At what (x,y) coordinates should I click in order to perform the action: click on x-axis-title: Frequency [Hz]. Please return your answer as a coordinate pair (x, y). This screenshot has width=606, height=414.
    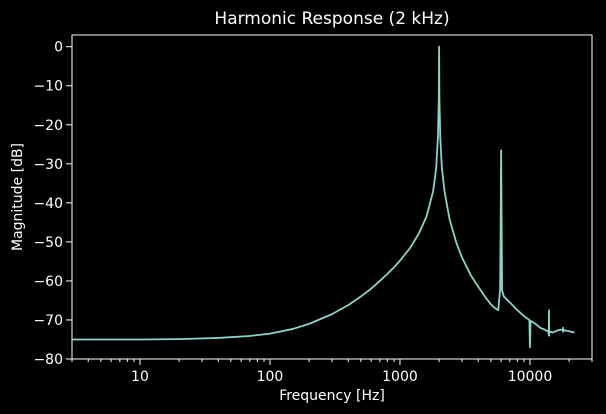
    Looking at the image, I should click on (332, 396).